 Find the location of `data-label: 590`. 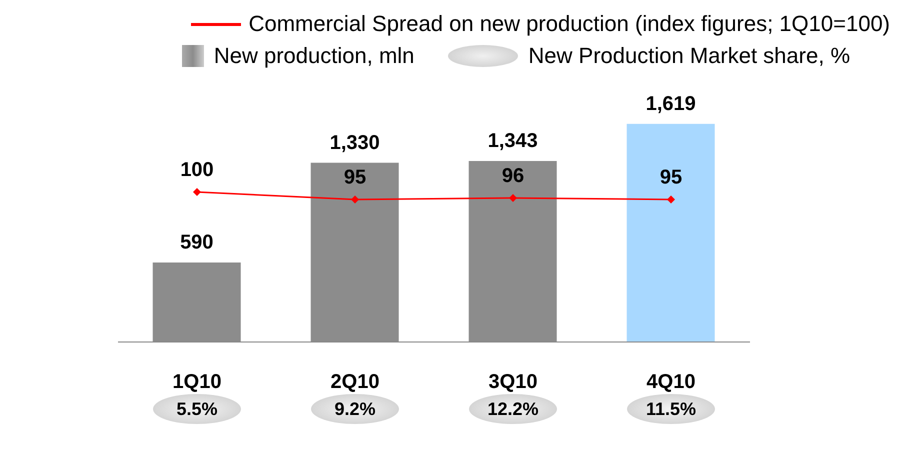

data-label: 590 is located at coordinates (197, 242).